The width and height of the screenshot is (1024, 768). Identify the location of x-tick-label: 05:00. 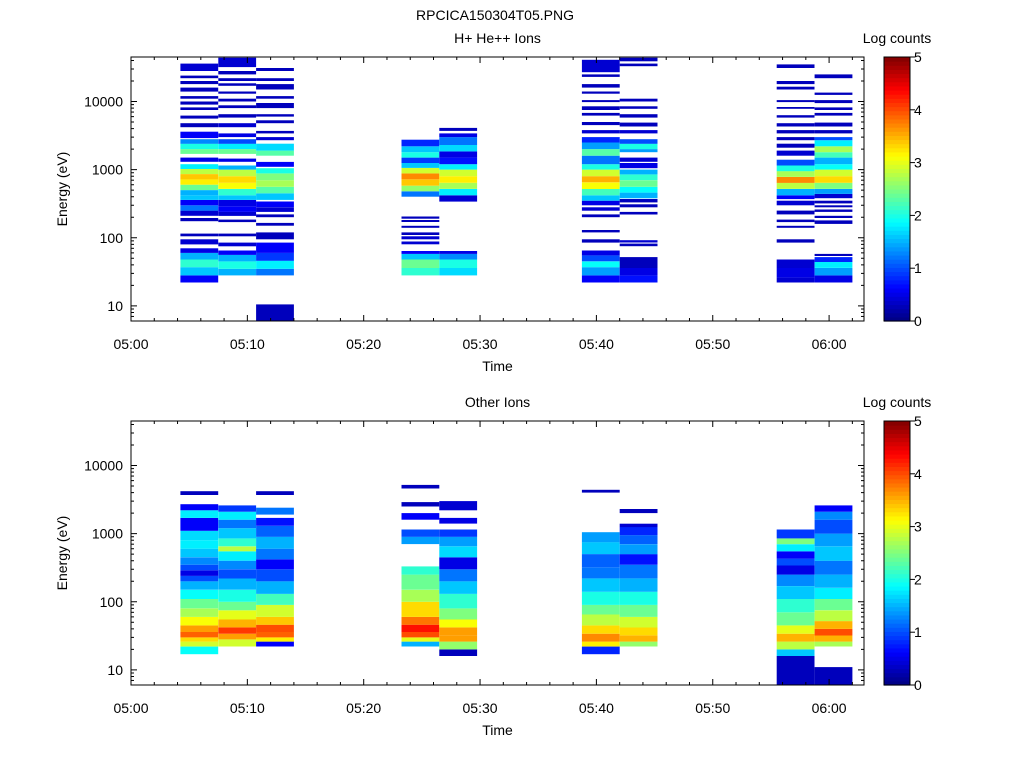
(130, 708).